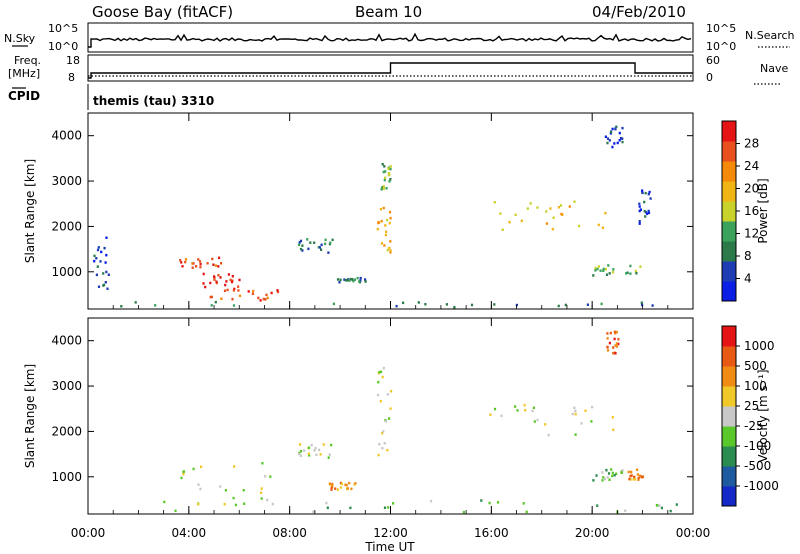  What do you see at coordinates (71, 77) in the screenshot?
I see `freq-tick-bottom: 8` at bounding box center [71, 77].